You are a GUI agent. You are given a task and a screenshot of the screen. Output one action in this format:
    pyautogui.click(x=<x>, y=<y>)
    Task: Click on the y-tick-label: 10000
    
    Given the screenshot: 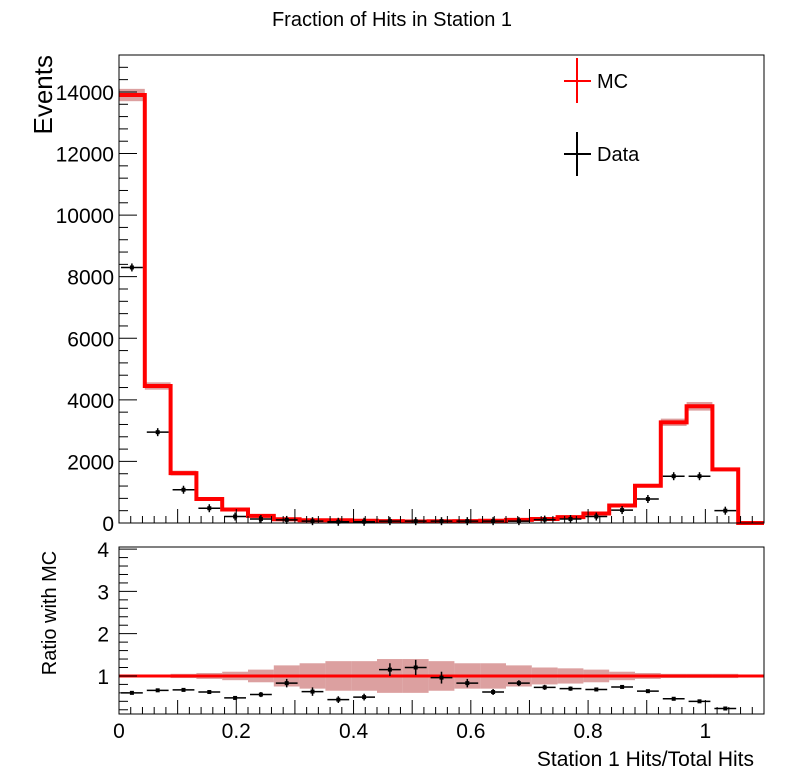 What is the action you would take?
    pyautogui.click(x=85, y=216)
    